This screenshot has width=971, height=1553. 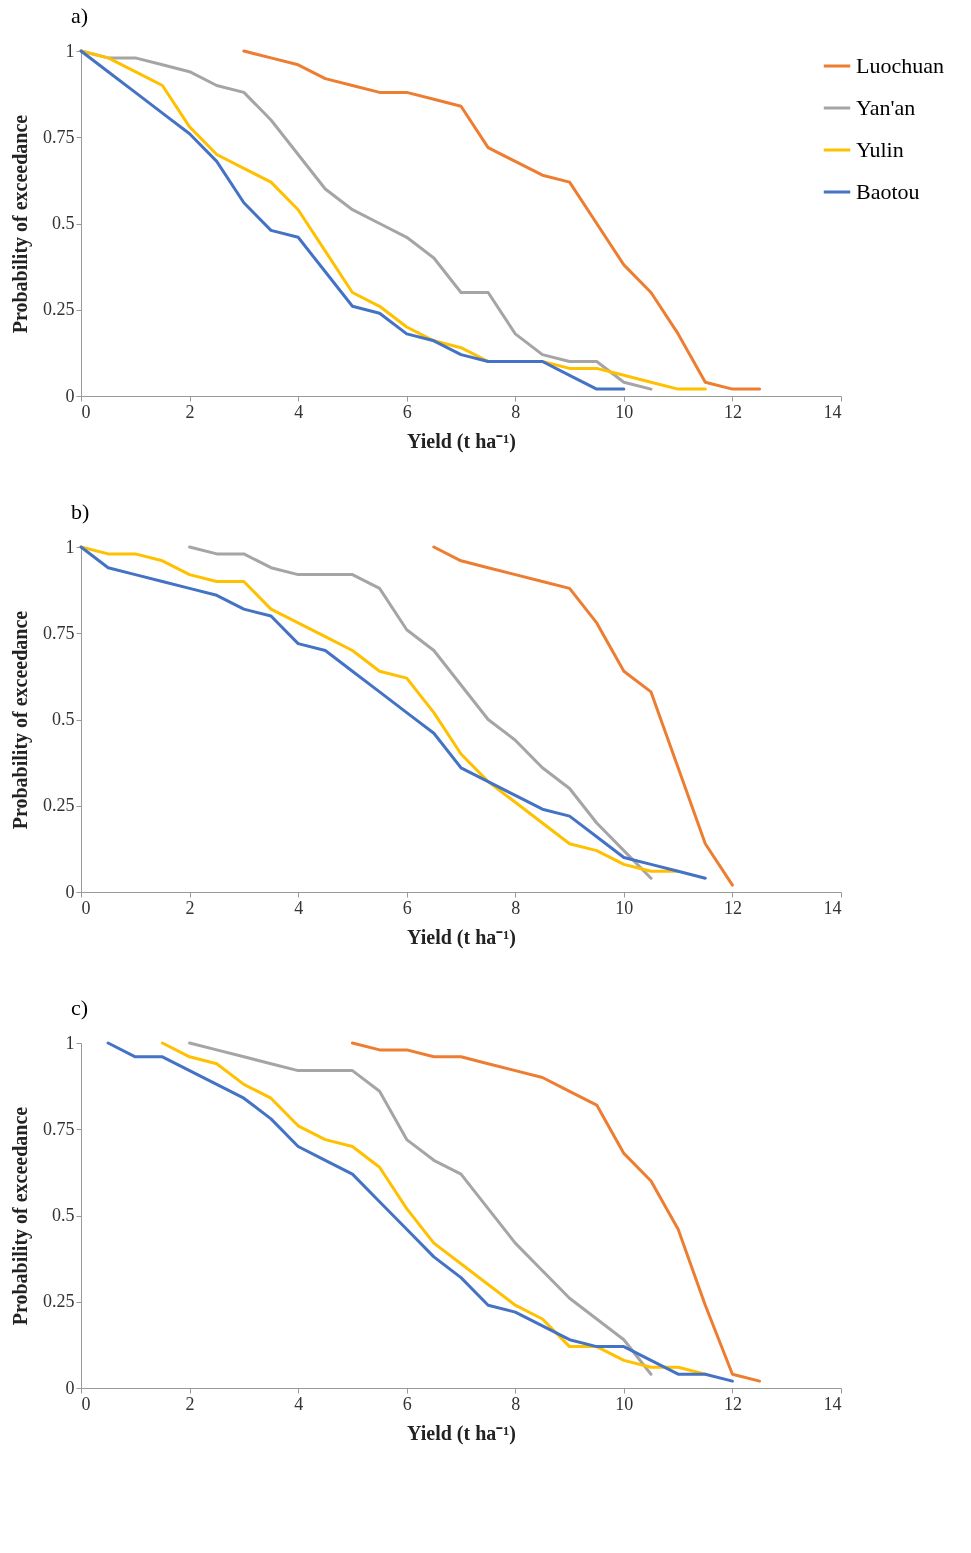 I want to click on legend-label: Yulin, so click(x=880, y=149).